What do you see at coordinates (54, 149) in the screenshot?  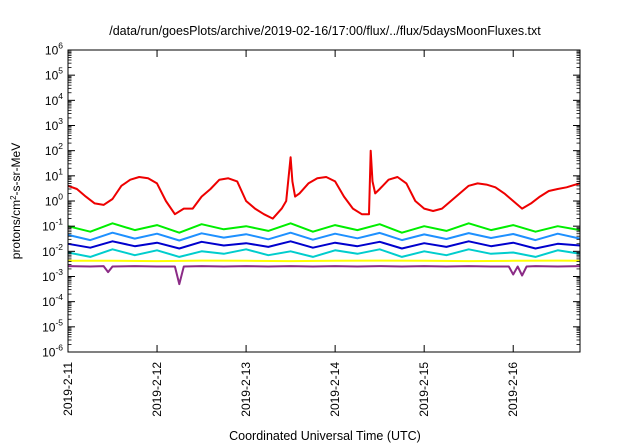 I see `y-tick-label: 10²` at bounding box center [54, 149].